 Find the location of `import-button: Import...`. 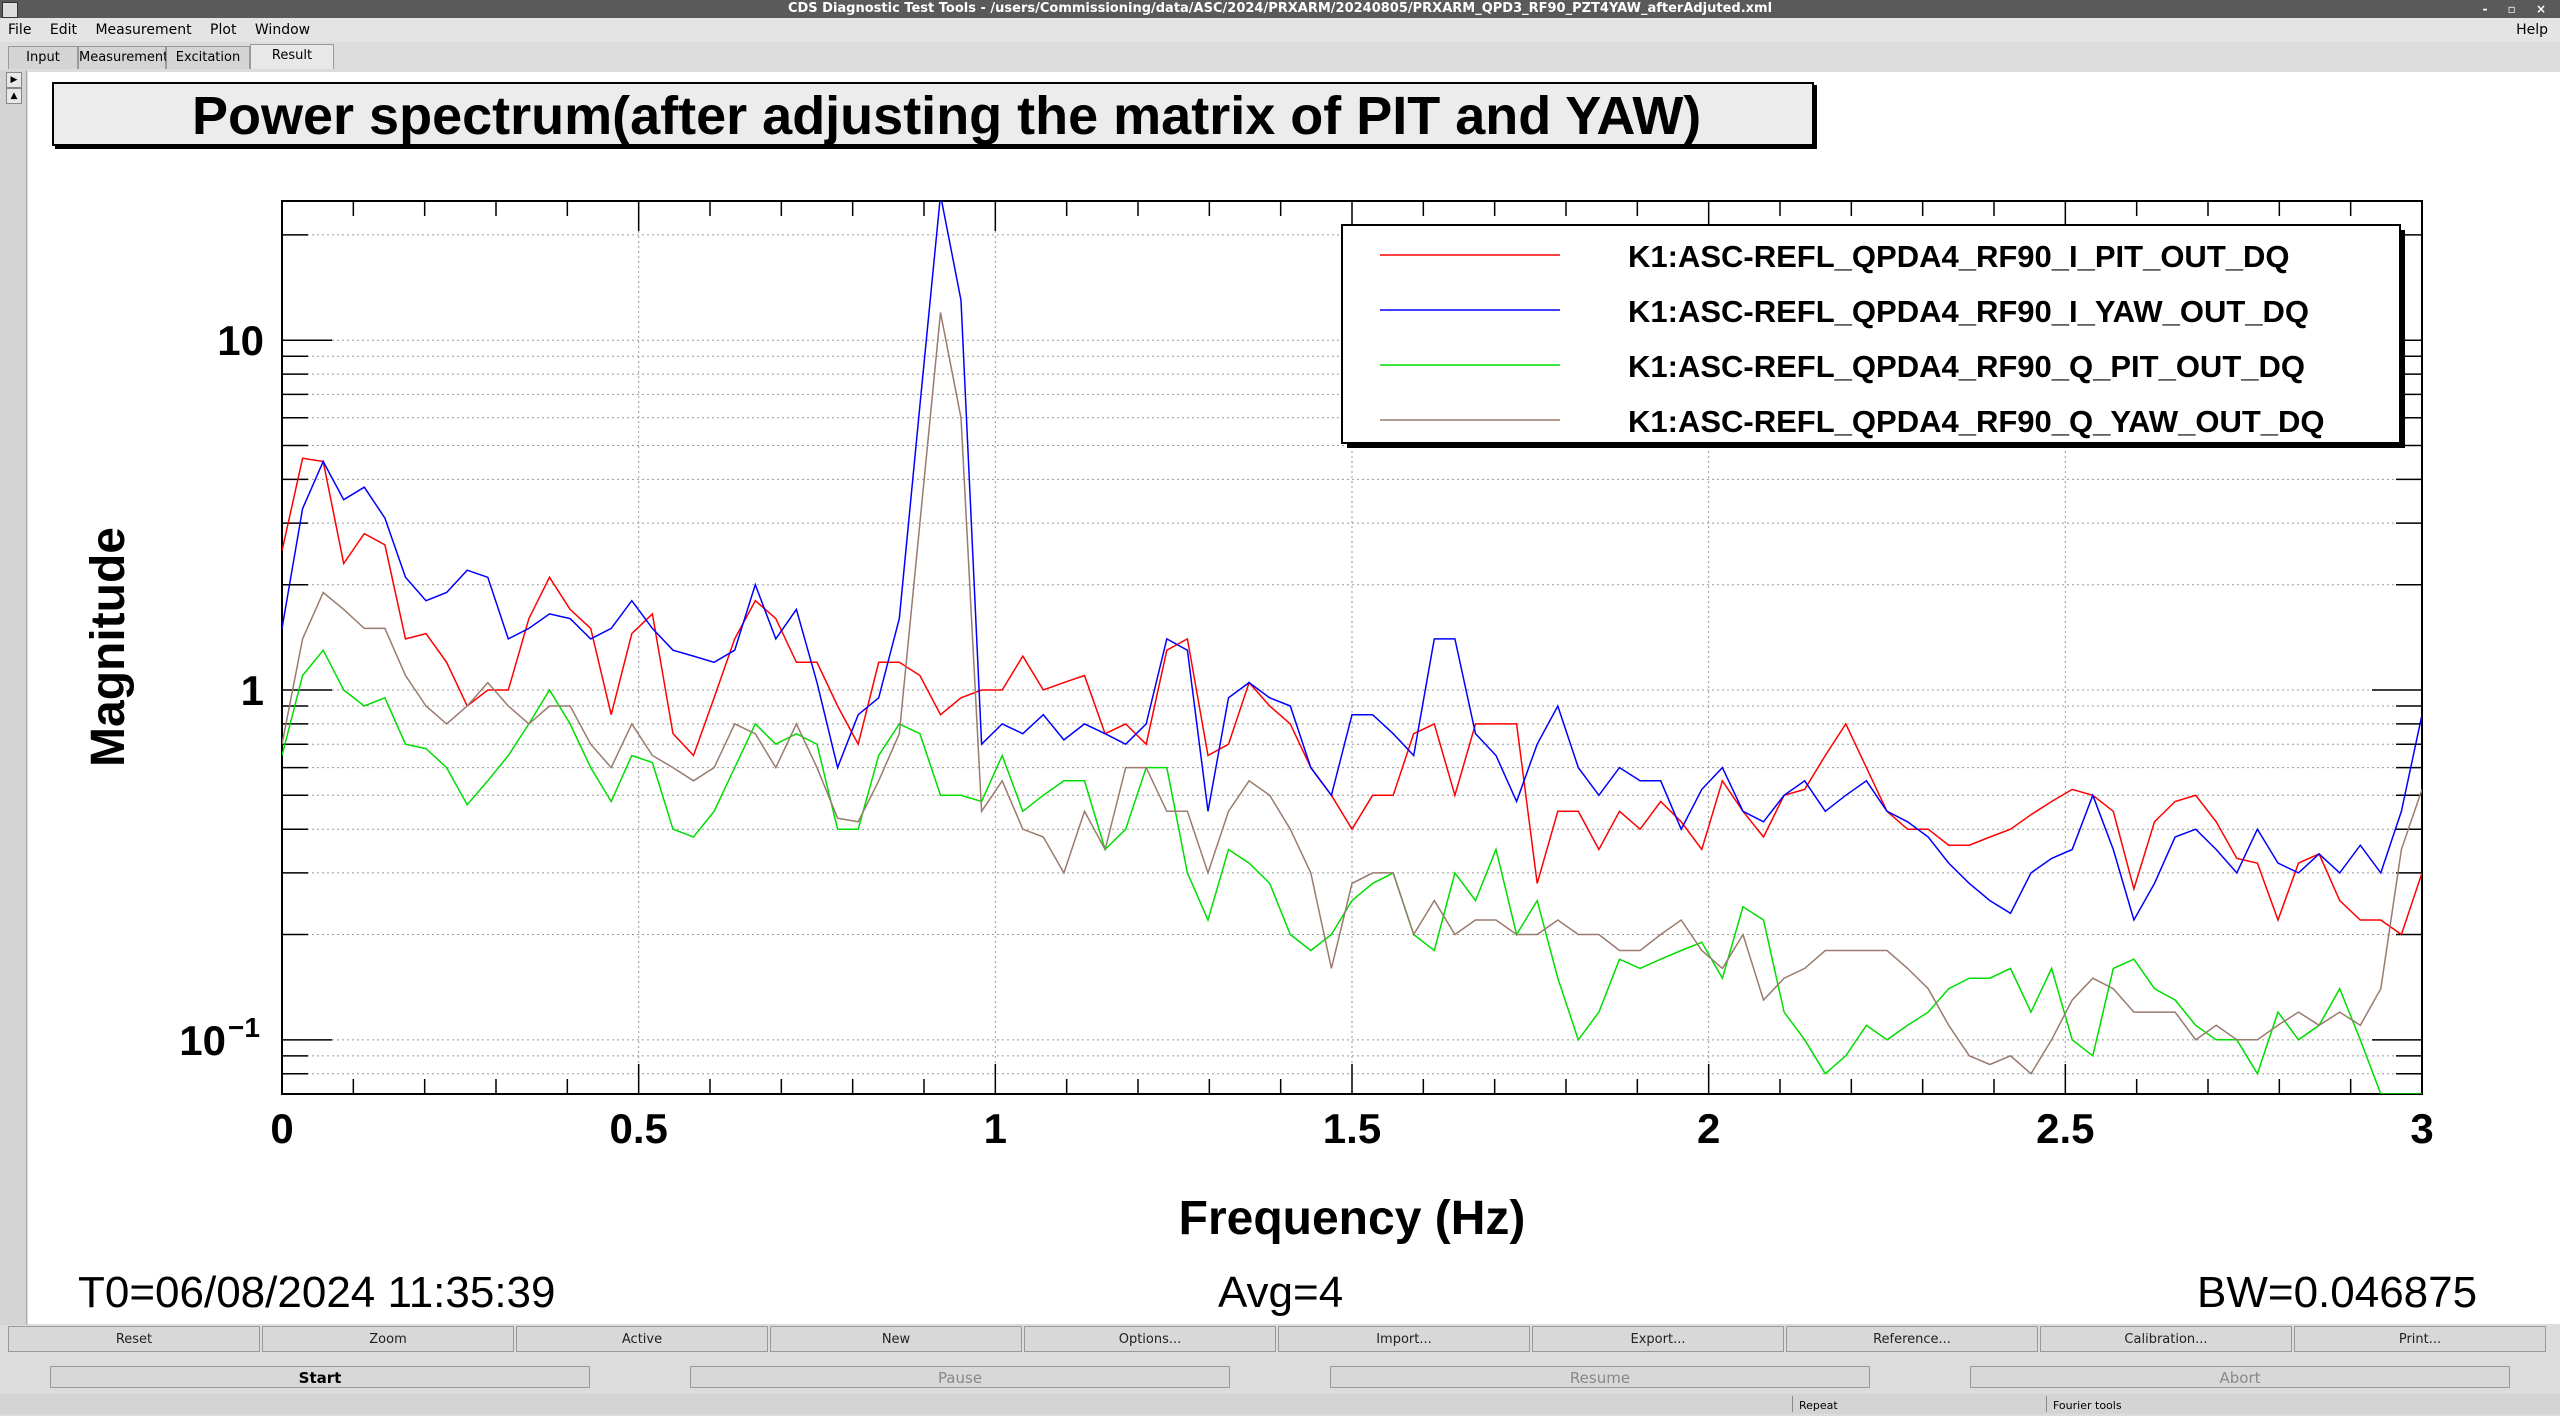

import-button: Import... is located at coordinates (1404, 1339).